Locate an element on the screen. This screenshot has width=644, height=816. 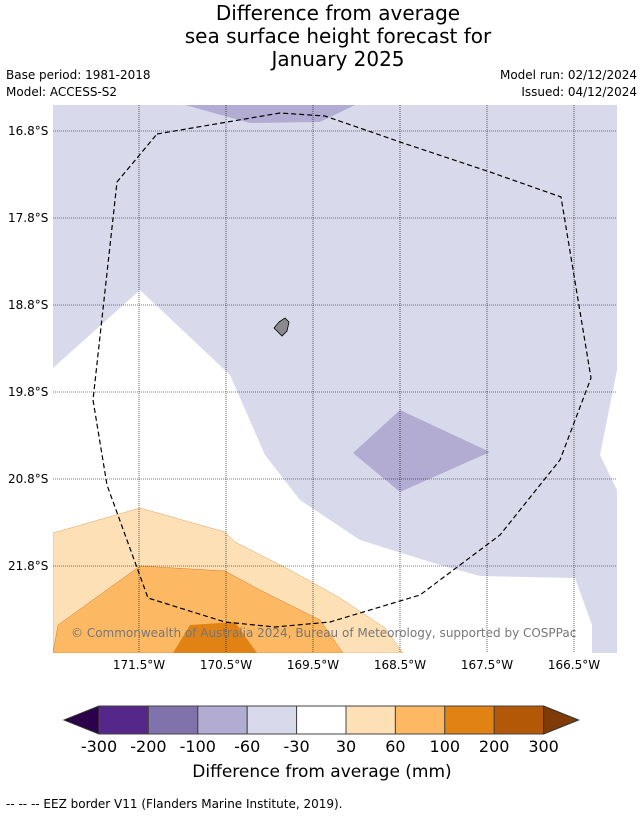
colorbar-label: Difference from average (mm) is located at coordinates (322, 772).